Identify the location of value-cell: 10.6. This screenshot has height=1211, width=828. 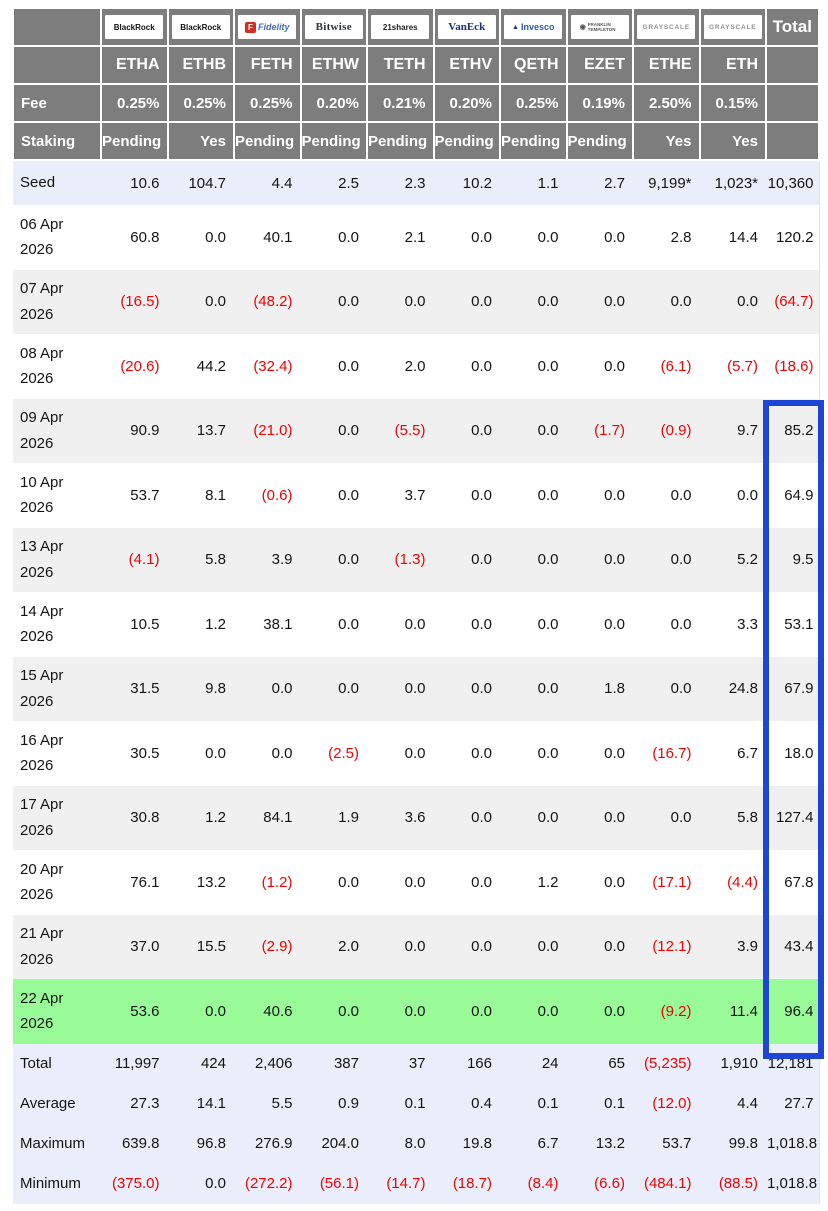
(145, 183).